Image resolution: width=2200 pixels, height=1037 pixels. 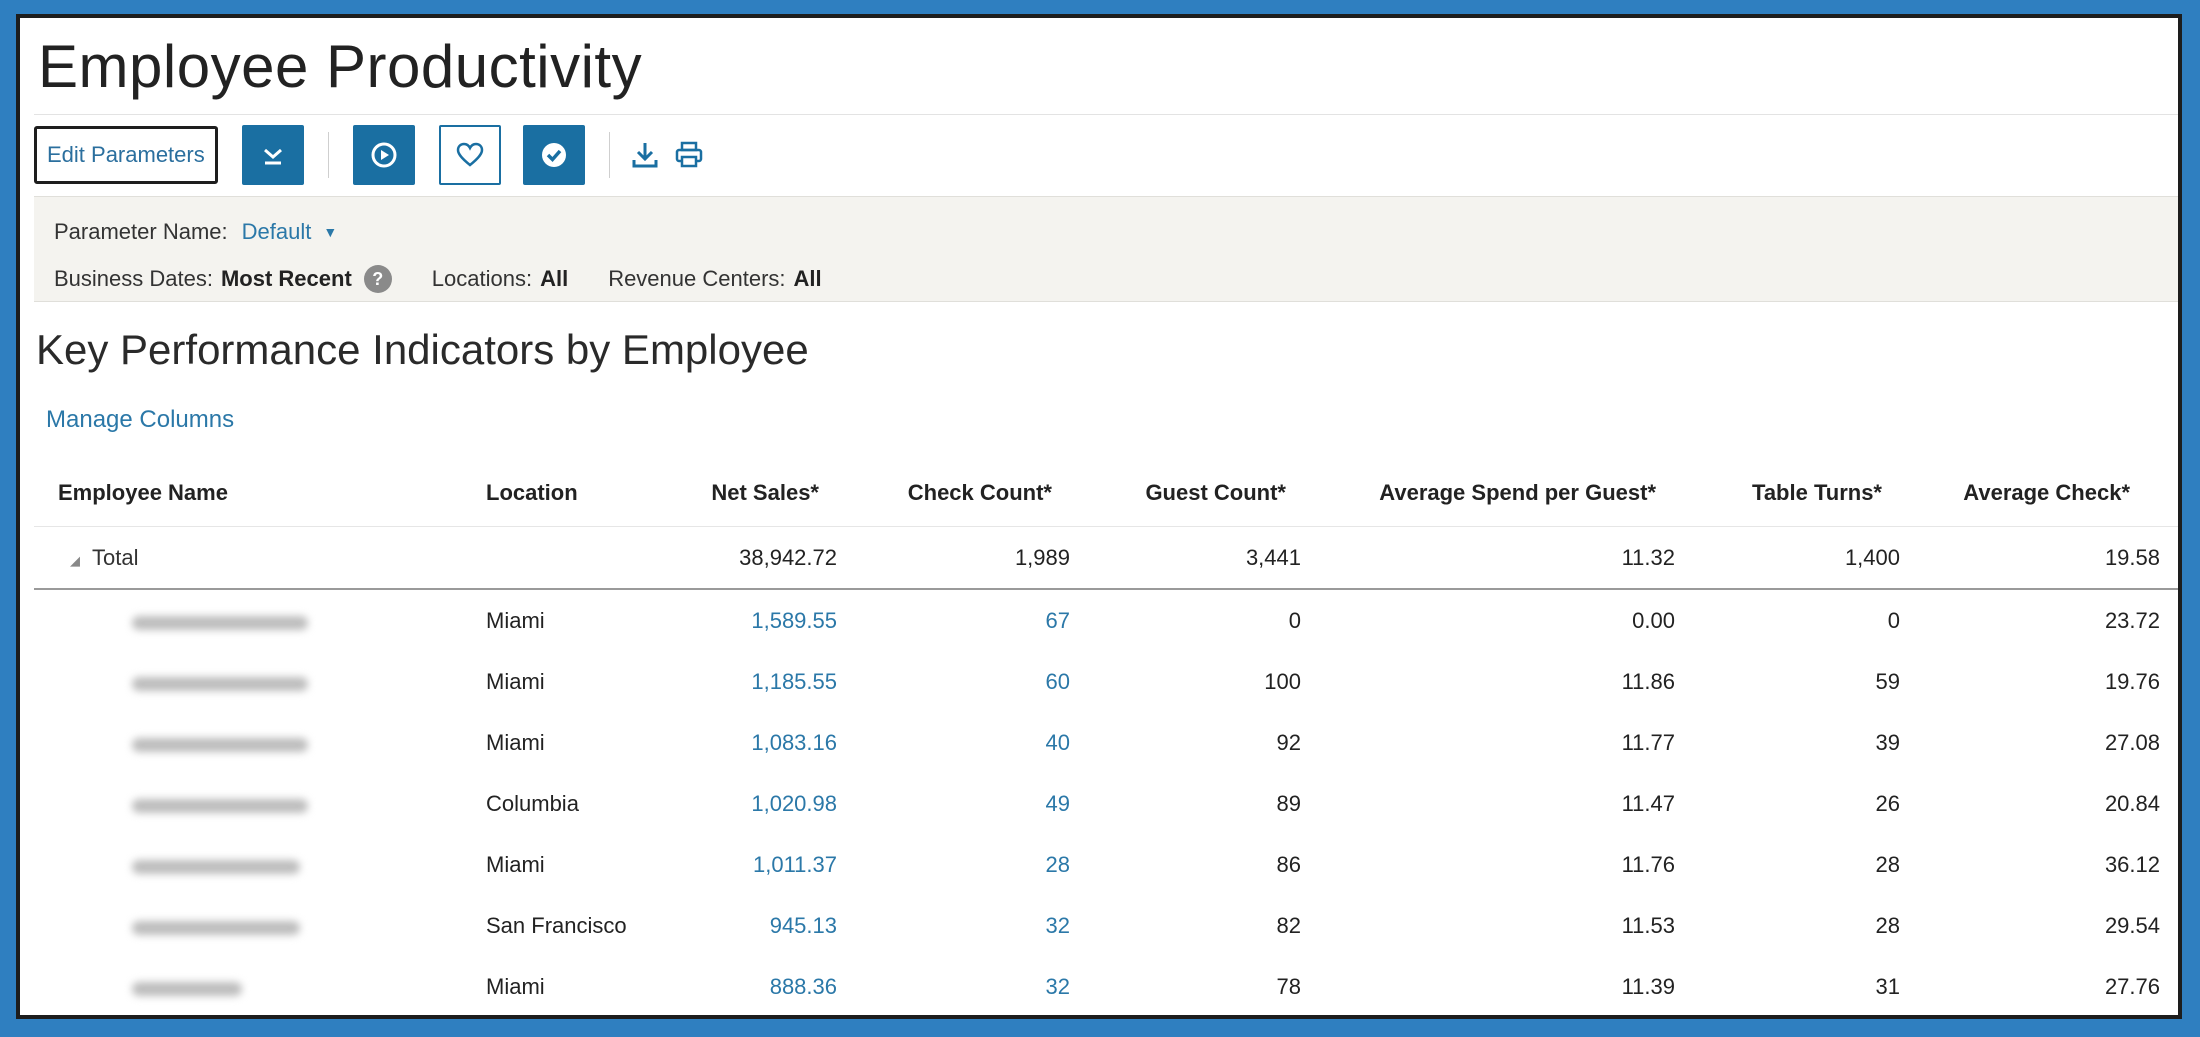 What do you see at coordinates (141, 231) in the screenshot?
I see `parameter-name-label: Parameter Name:` at bounding box center [141, 231].